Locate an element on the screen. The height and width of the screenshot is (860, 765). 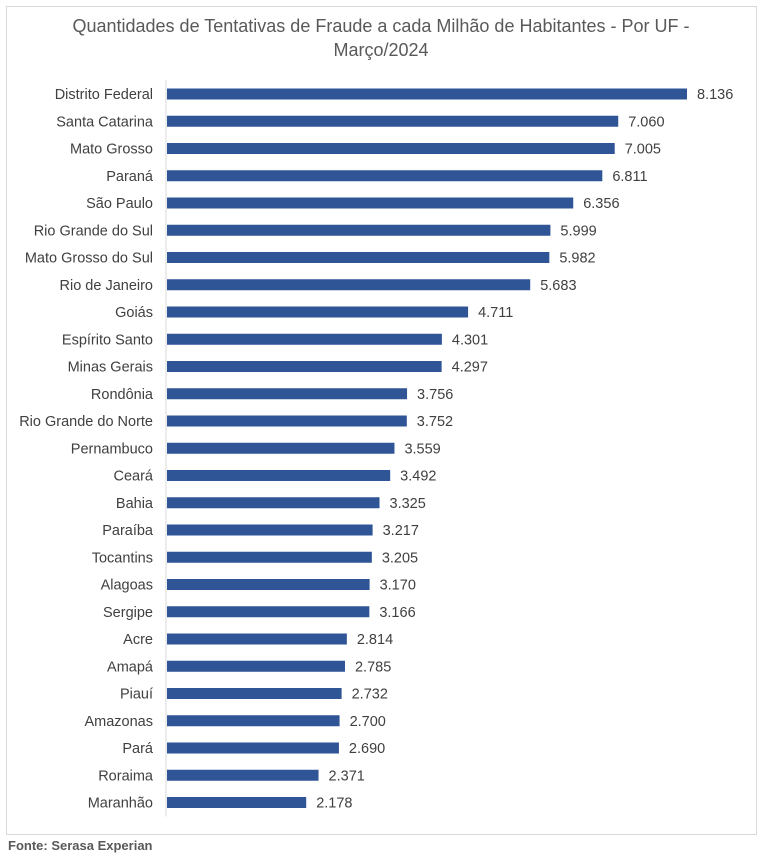
category-label: Rio Grande do Norte is located at coordinates (86, 422).